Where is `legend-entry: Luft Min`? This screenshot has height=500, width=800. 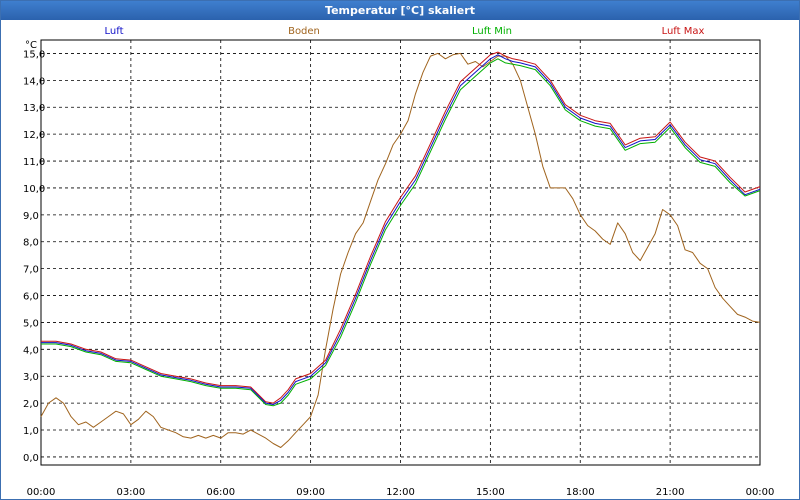
legend-entry: Luft Min is located at coordinates (492, 31).